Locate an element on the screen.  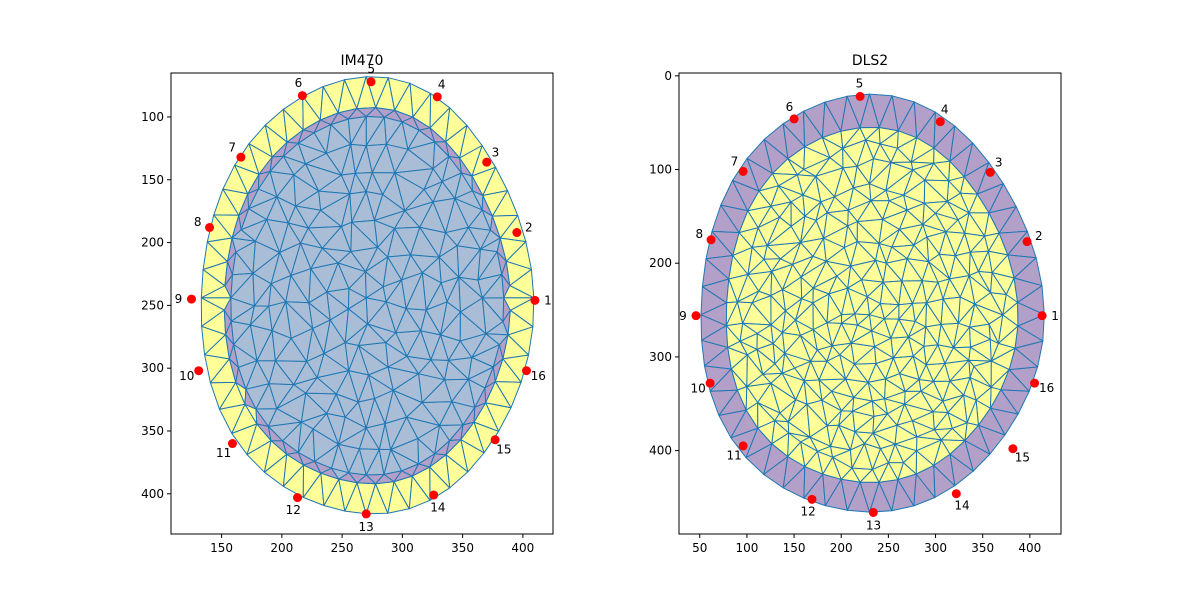
x-tick-label: 100 is located at coordinates (746, 548).